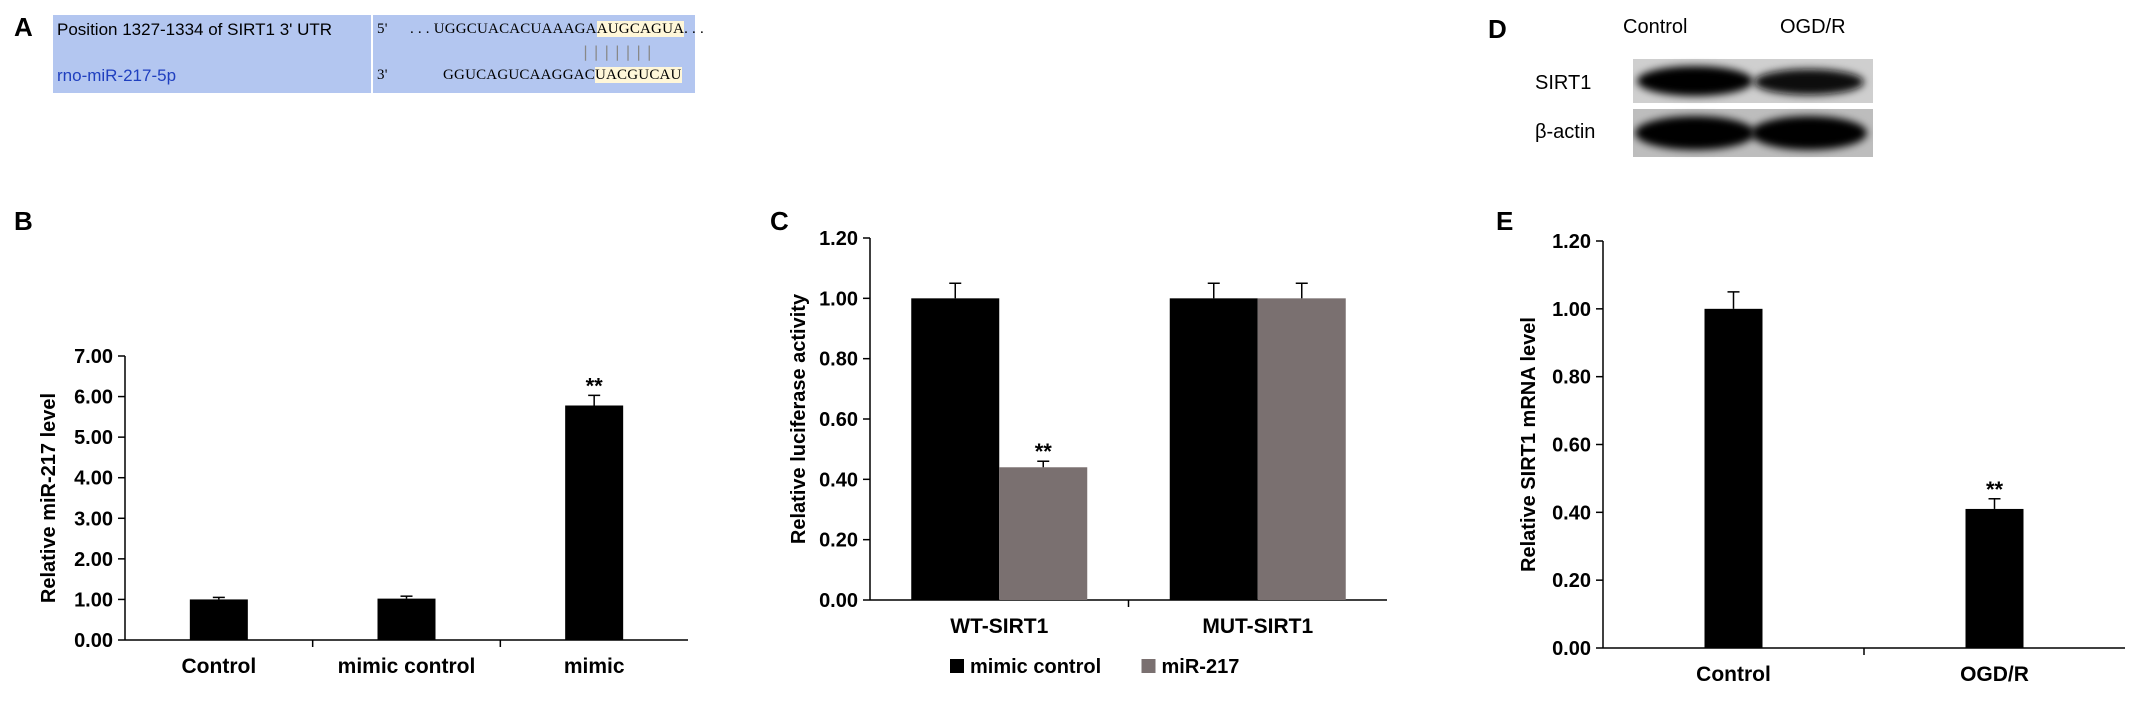 The height and width of the screenshot is (702, 2150). Describe the element at coordinates (799, 418) in the screenshot. I see `y-axis-label: Relative luciferase activity` at that location.